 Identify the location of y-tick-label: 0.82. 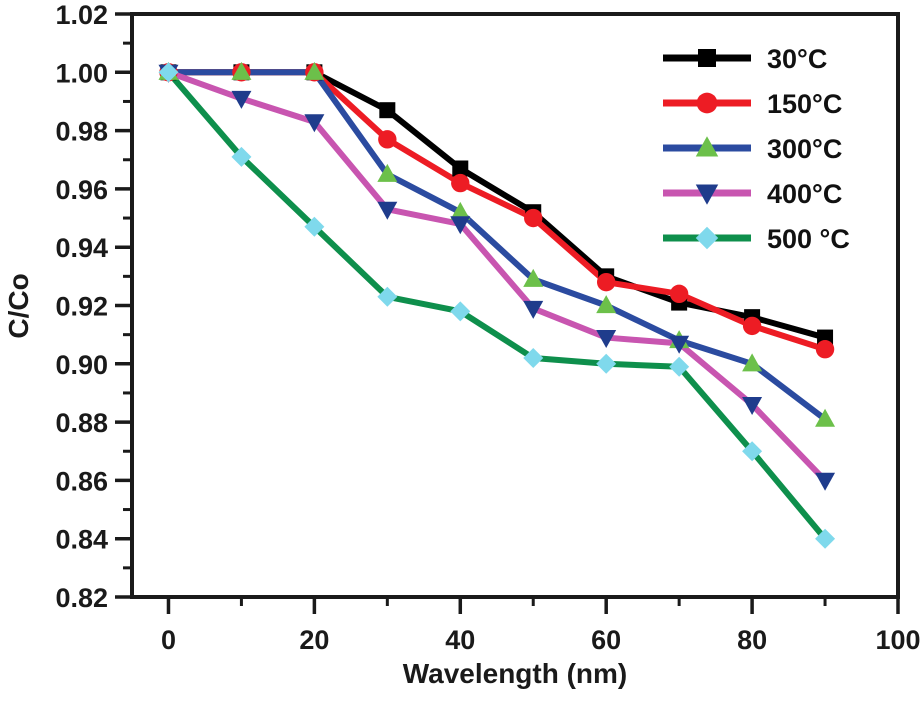
(81, 598).